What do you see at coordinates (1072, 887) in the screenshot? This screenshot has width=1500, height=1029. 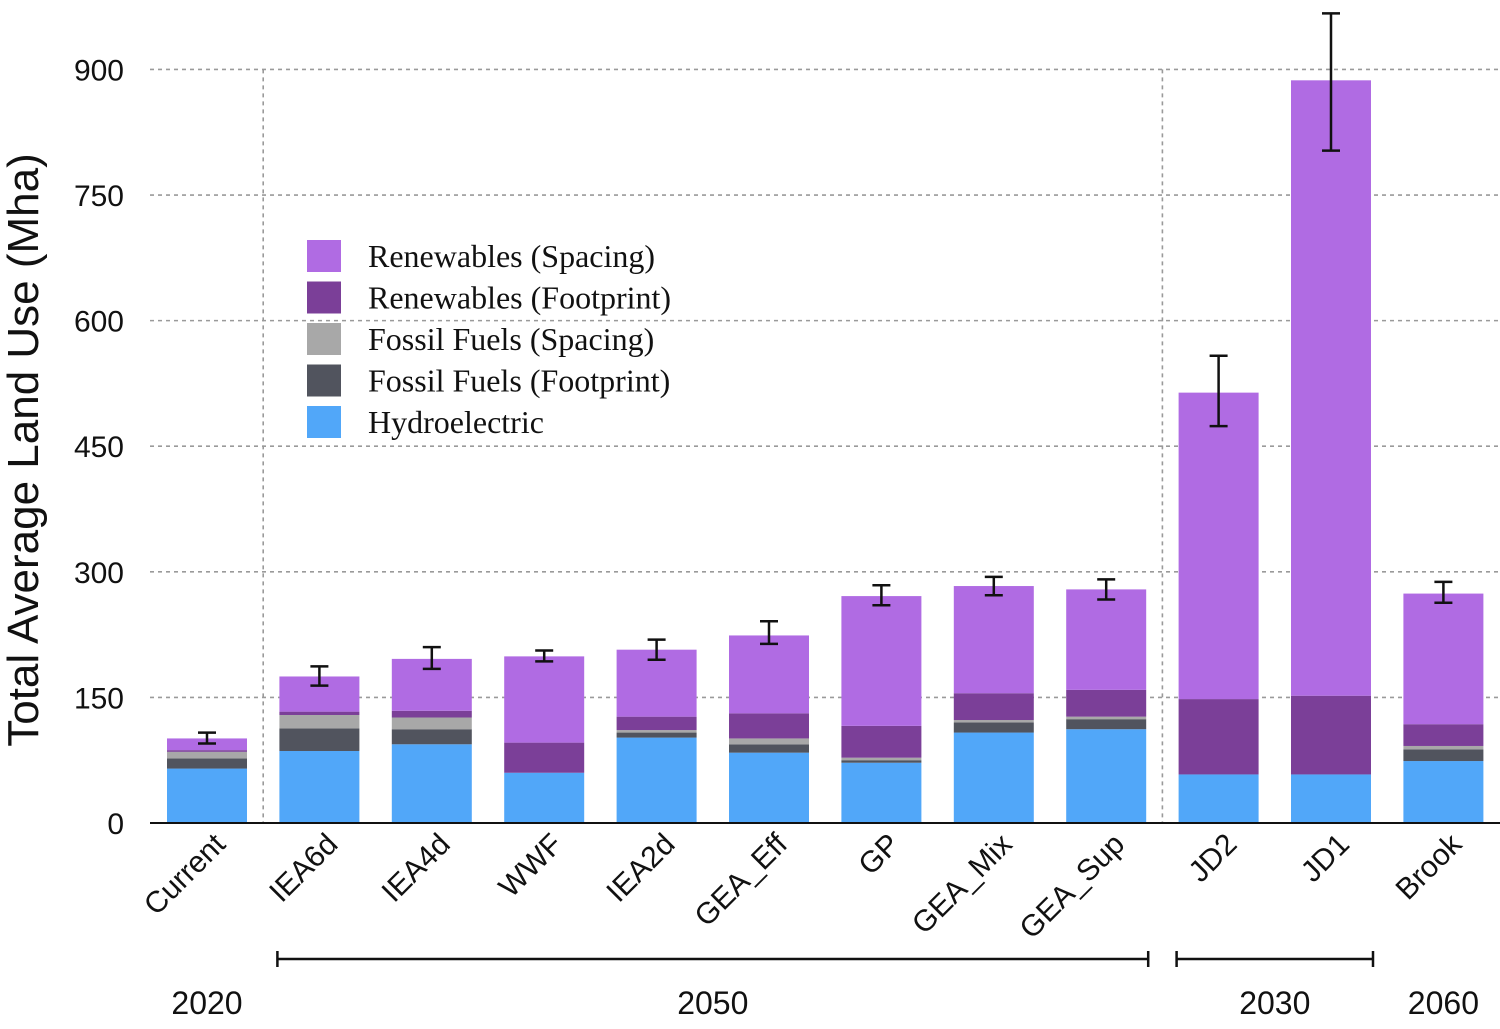 I see `x-tick-label: GEA_Sup` at bounding box center [1072, 887].